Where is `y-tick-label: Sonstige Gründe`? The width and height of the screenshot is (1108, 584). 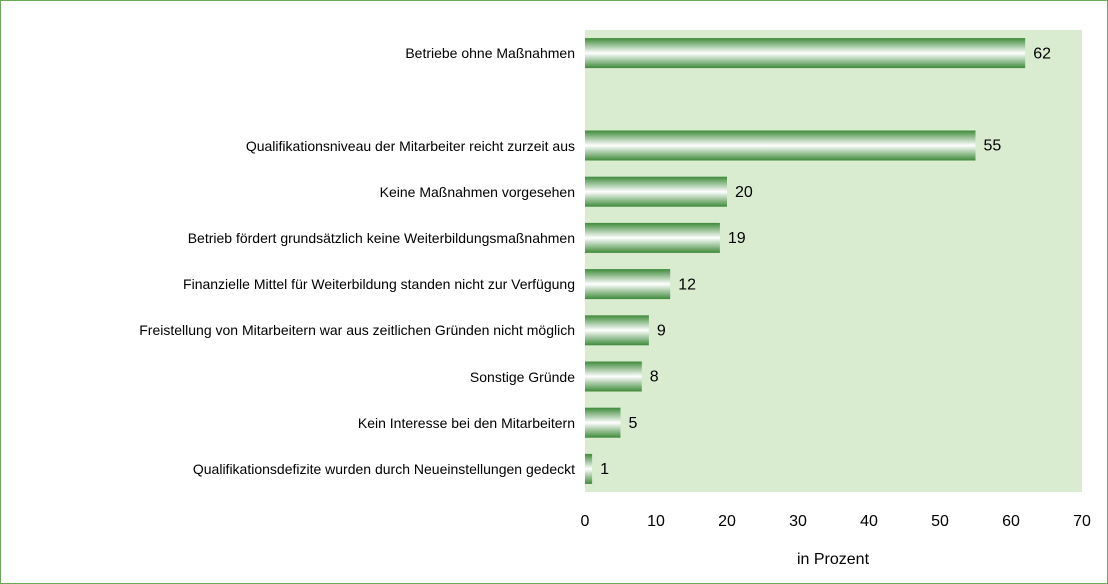
y-tick-label: Sonstige Gründe is located at coordinates (522, 376).